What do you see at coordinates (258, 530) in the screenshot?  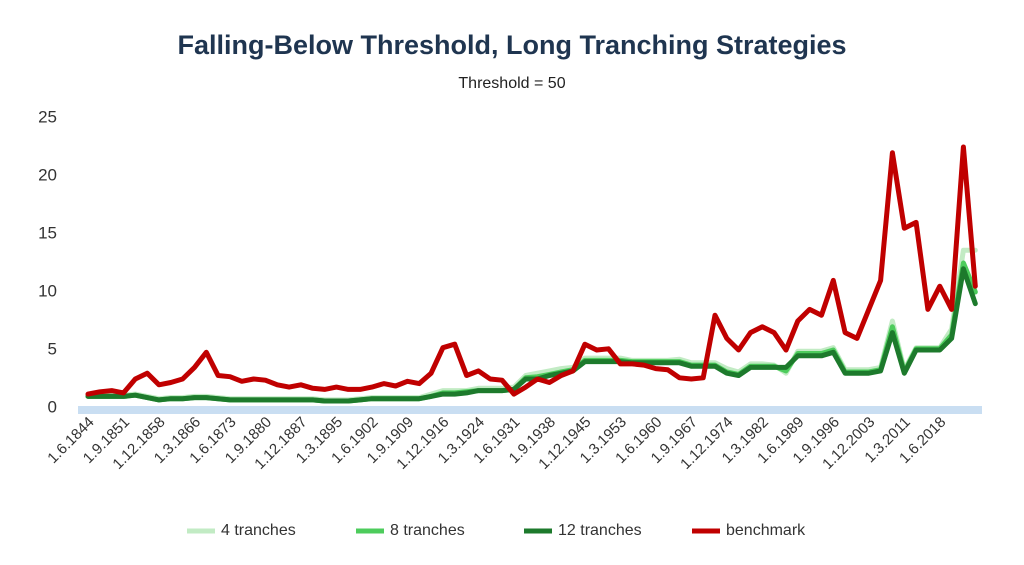 I see `legend-label: 4 tranches` at bounding box center [258, 530].